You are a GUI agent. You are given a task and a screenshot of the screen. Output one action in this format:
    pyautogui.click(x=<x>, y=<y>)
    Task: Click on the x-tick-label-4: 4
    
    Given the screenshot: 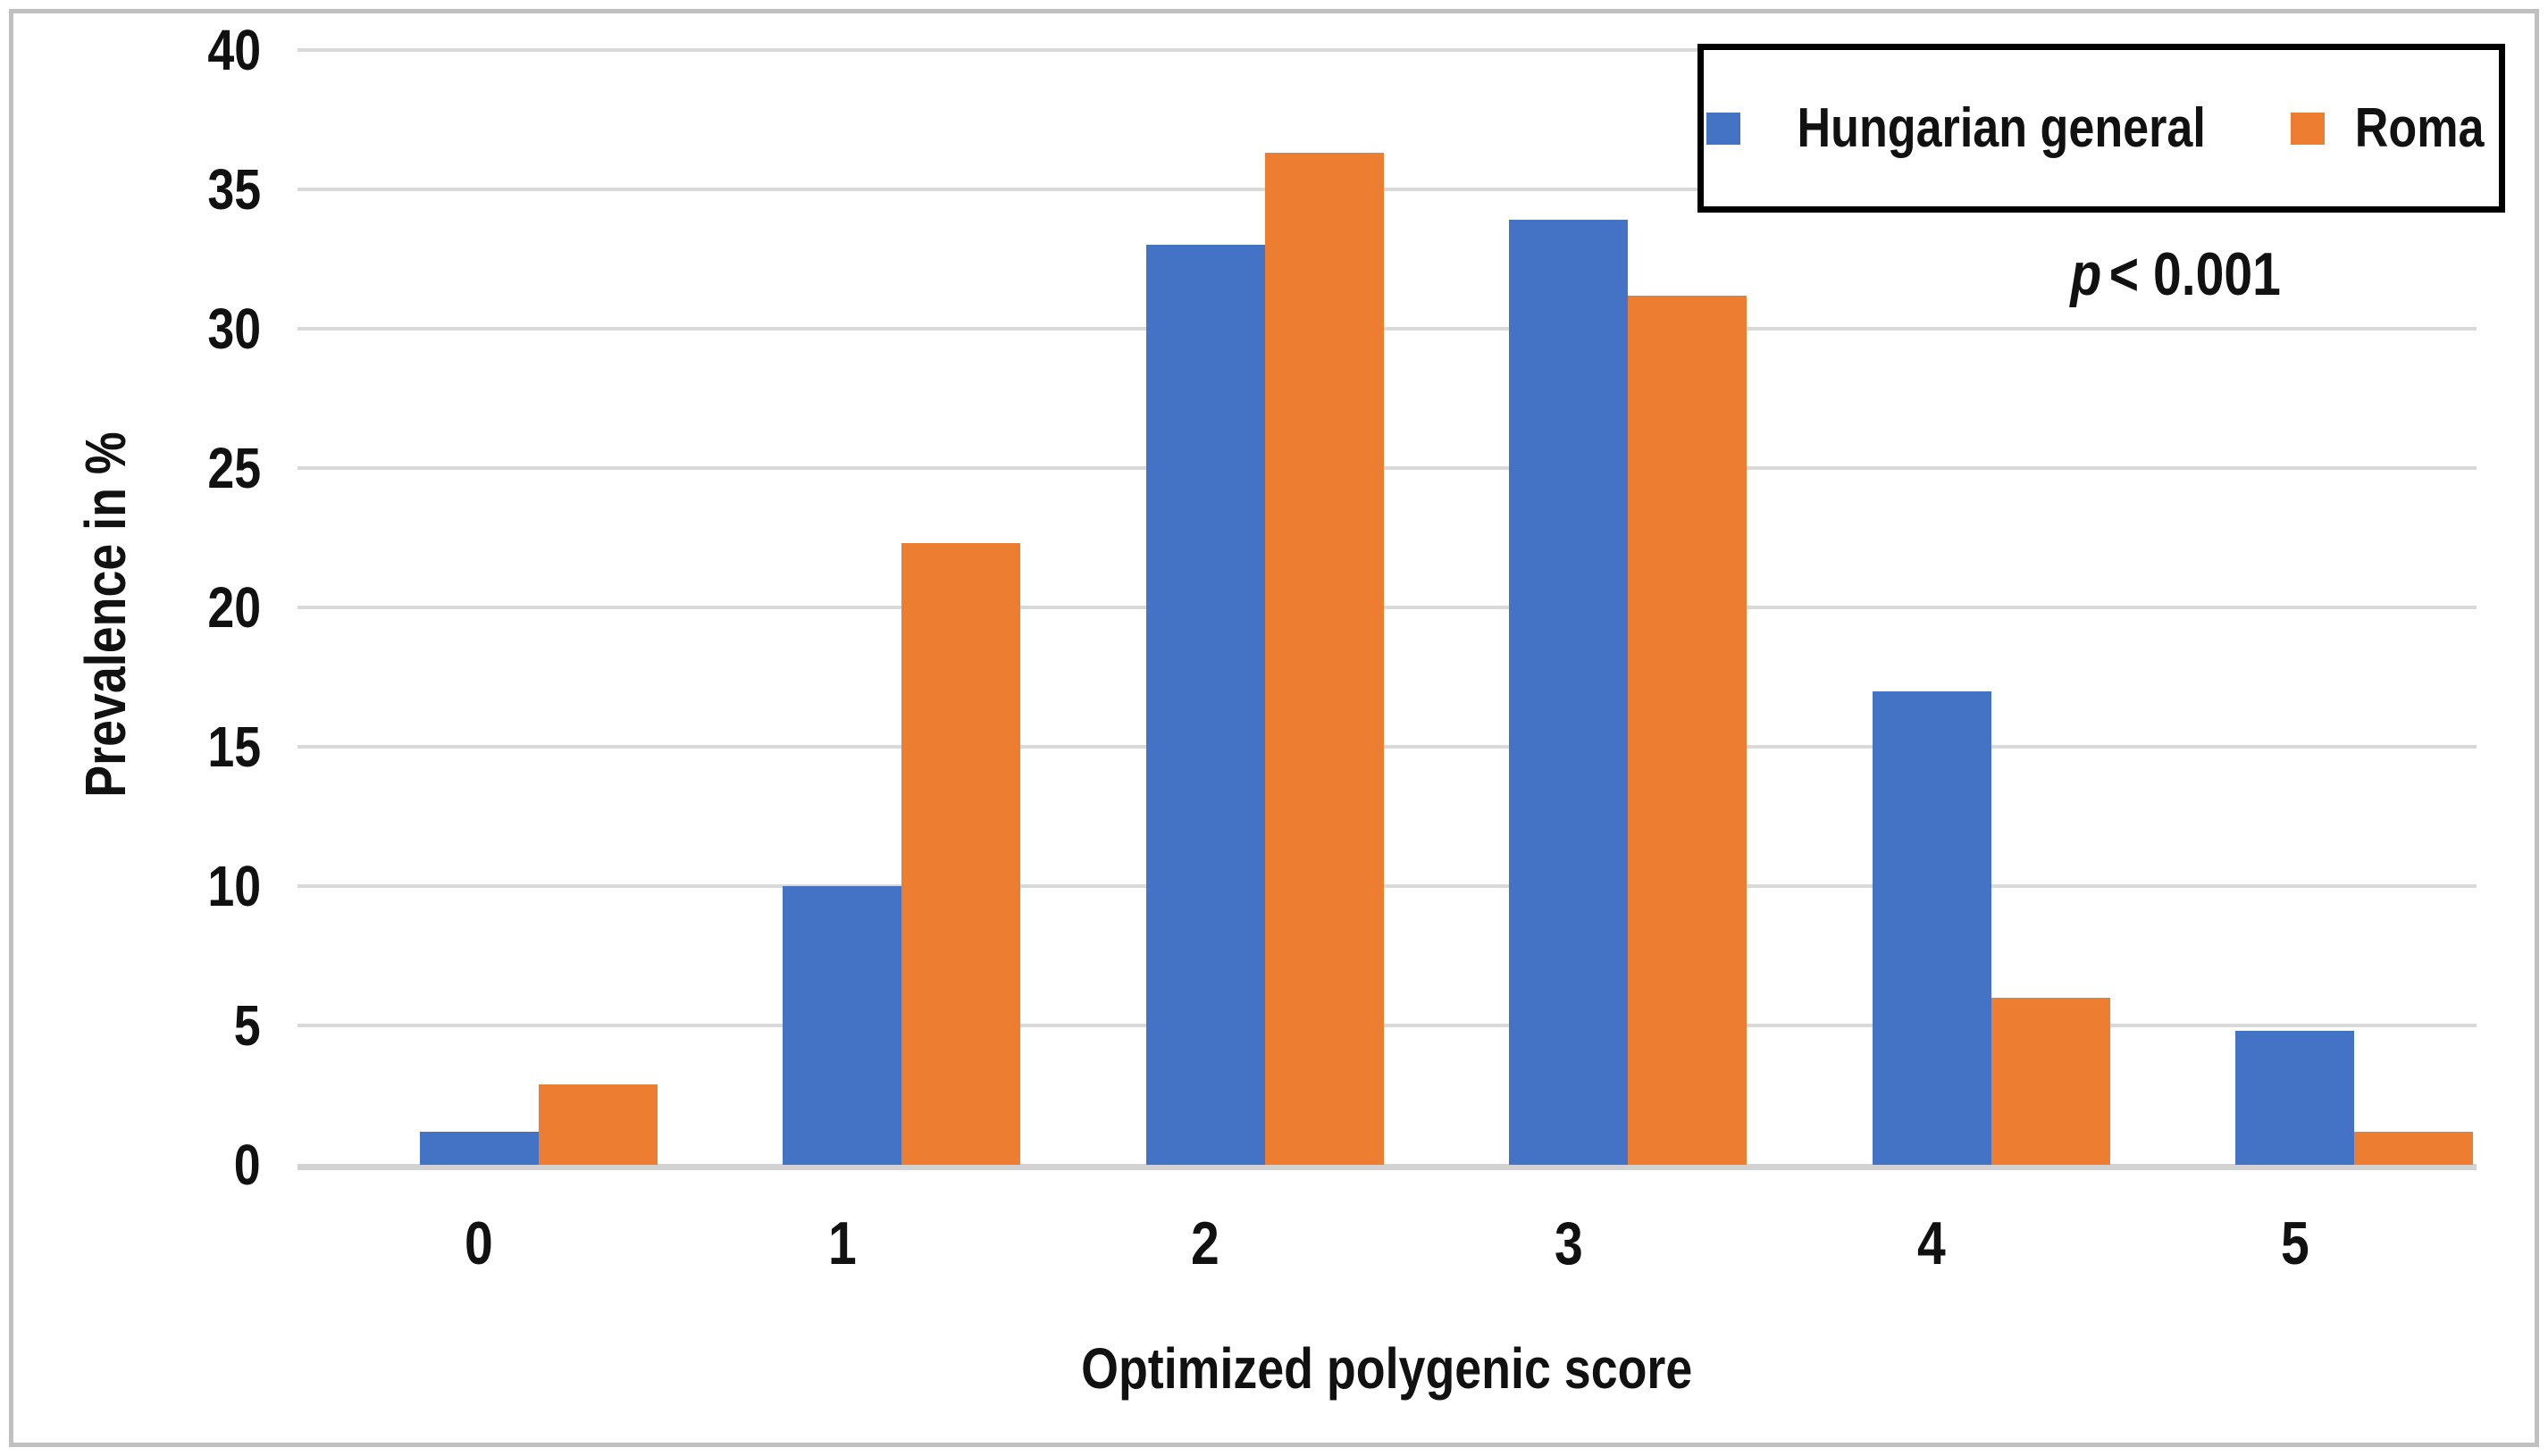 What is the action you would take?
    pyautogui.click(x=1932, y=1243)
    